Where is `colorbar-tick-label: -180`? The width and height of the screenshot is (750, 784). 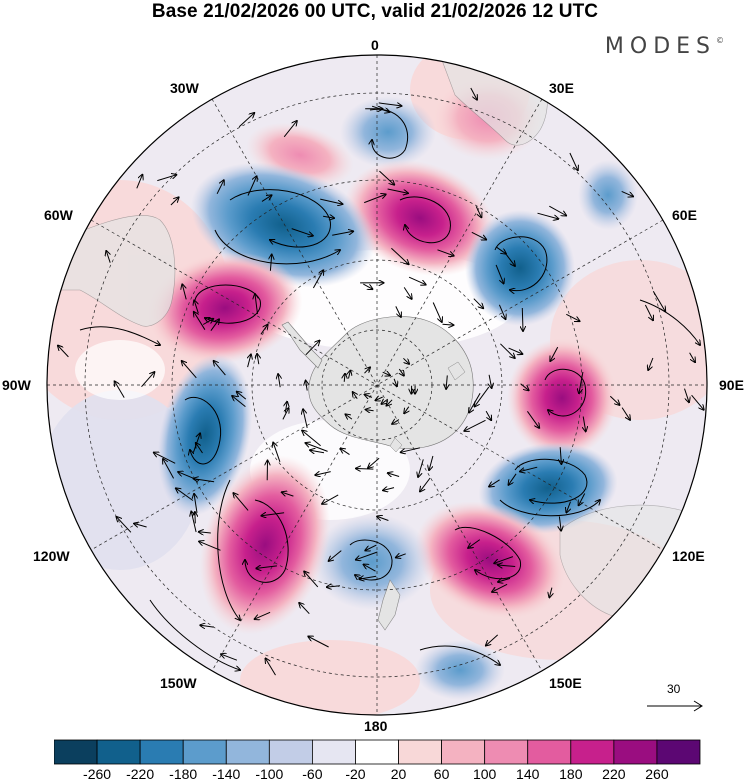 colorbar-tick-label: -180 is located at coordinates (183, 774).